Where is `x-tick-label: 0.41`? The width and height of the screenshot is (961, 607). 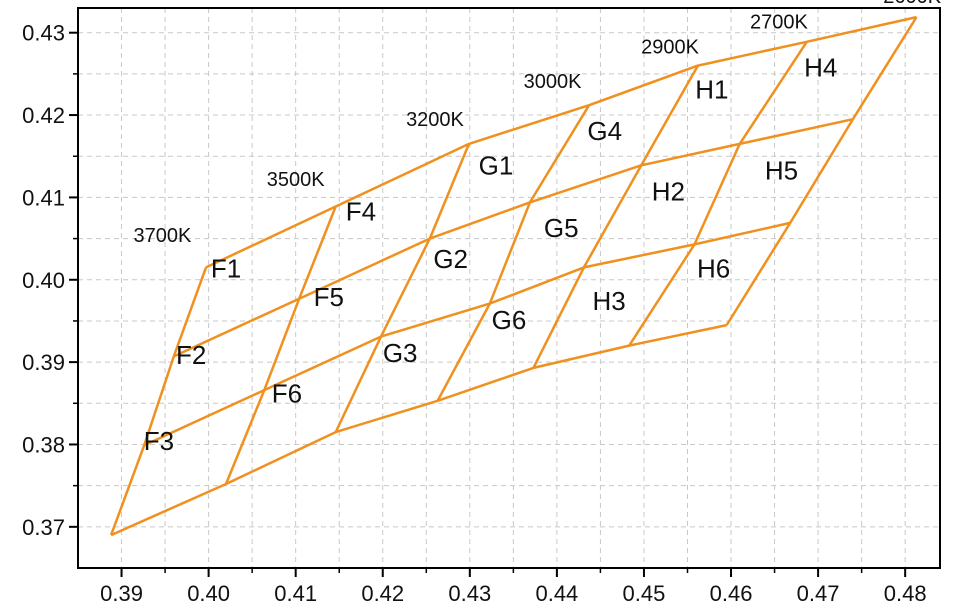 x-tick-label: 0.41 is located at coordinates (295, 593).